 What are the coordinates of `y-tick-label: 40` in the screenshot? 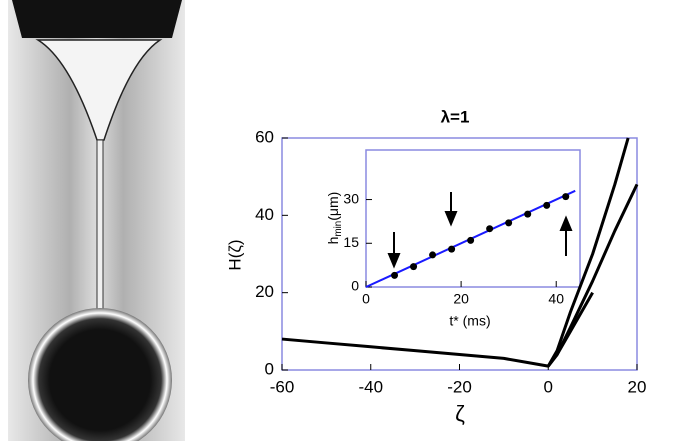 It's located at (264, 214).